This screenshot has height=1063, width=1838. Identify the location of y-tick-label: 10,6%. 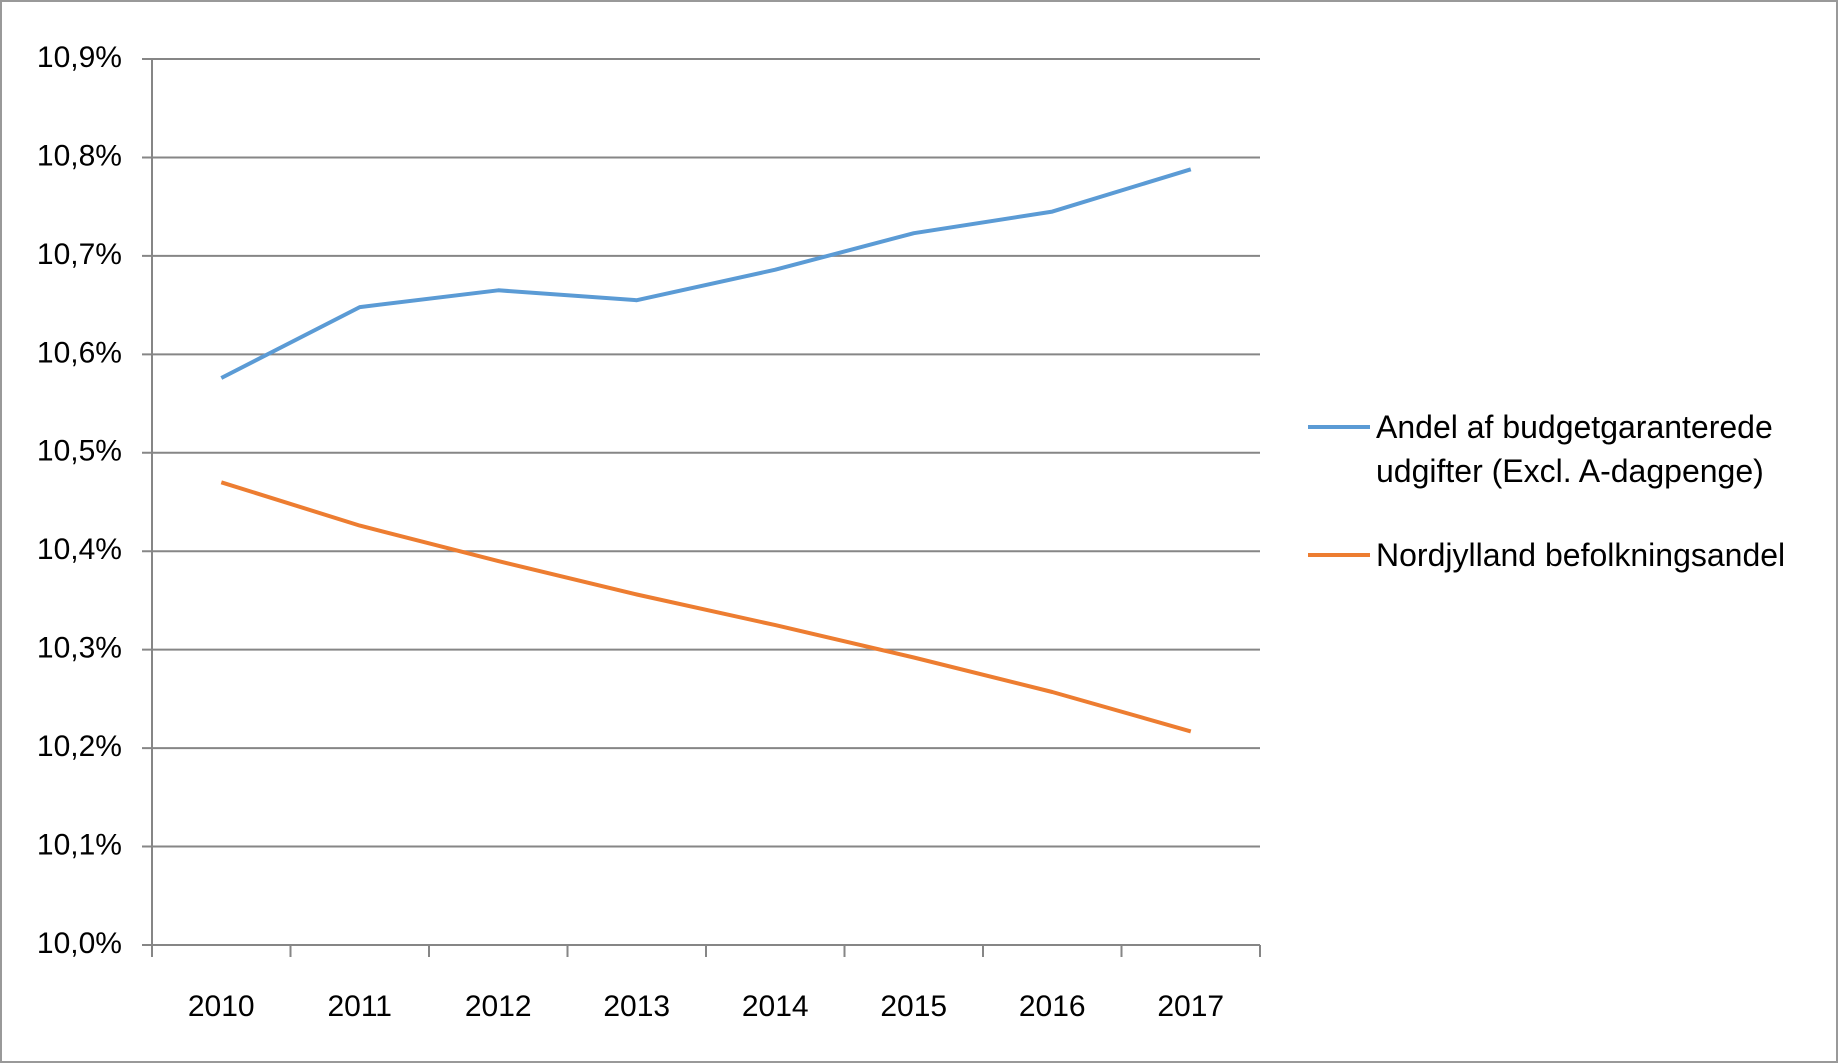
(79, 352).